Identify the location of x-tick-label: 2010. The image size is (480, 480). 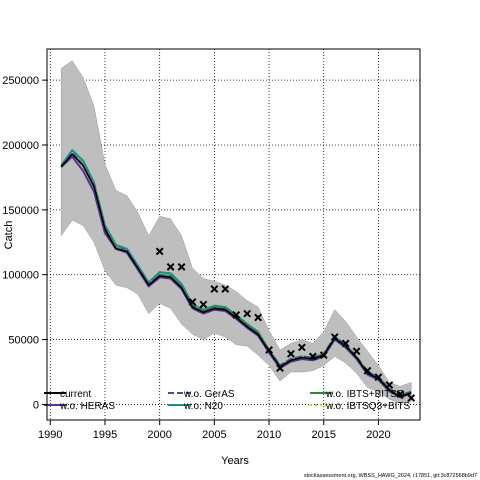
(269, 435).